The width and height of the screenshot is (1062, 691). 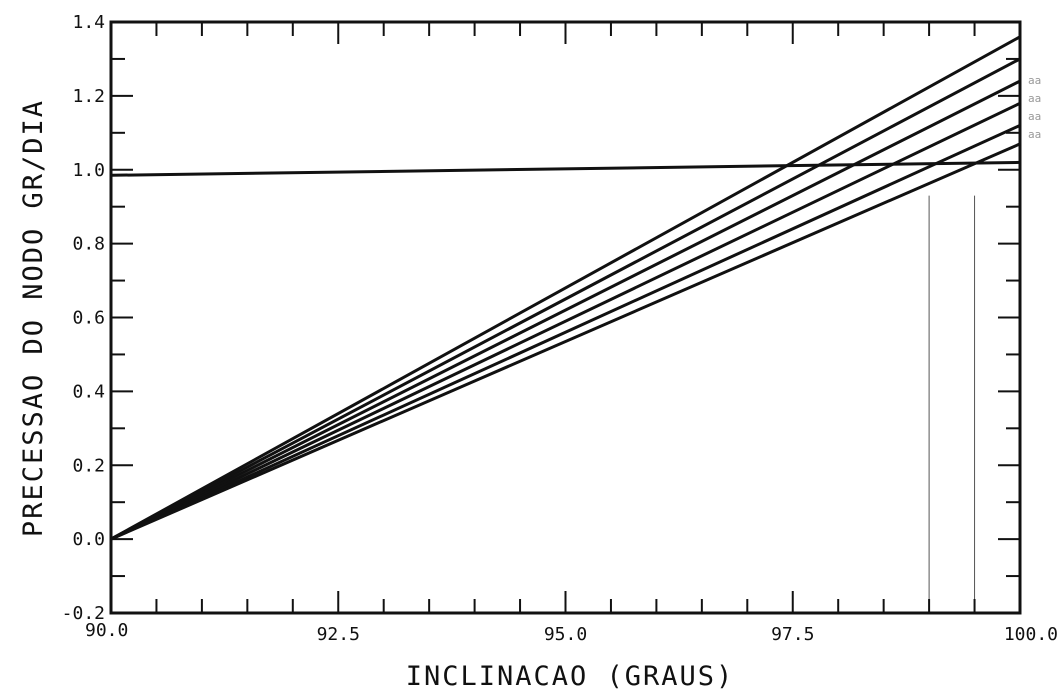 I want to click on guide-lines, so click(x=952, y=404).